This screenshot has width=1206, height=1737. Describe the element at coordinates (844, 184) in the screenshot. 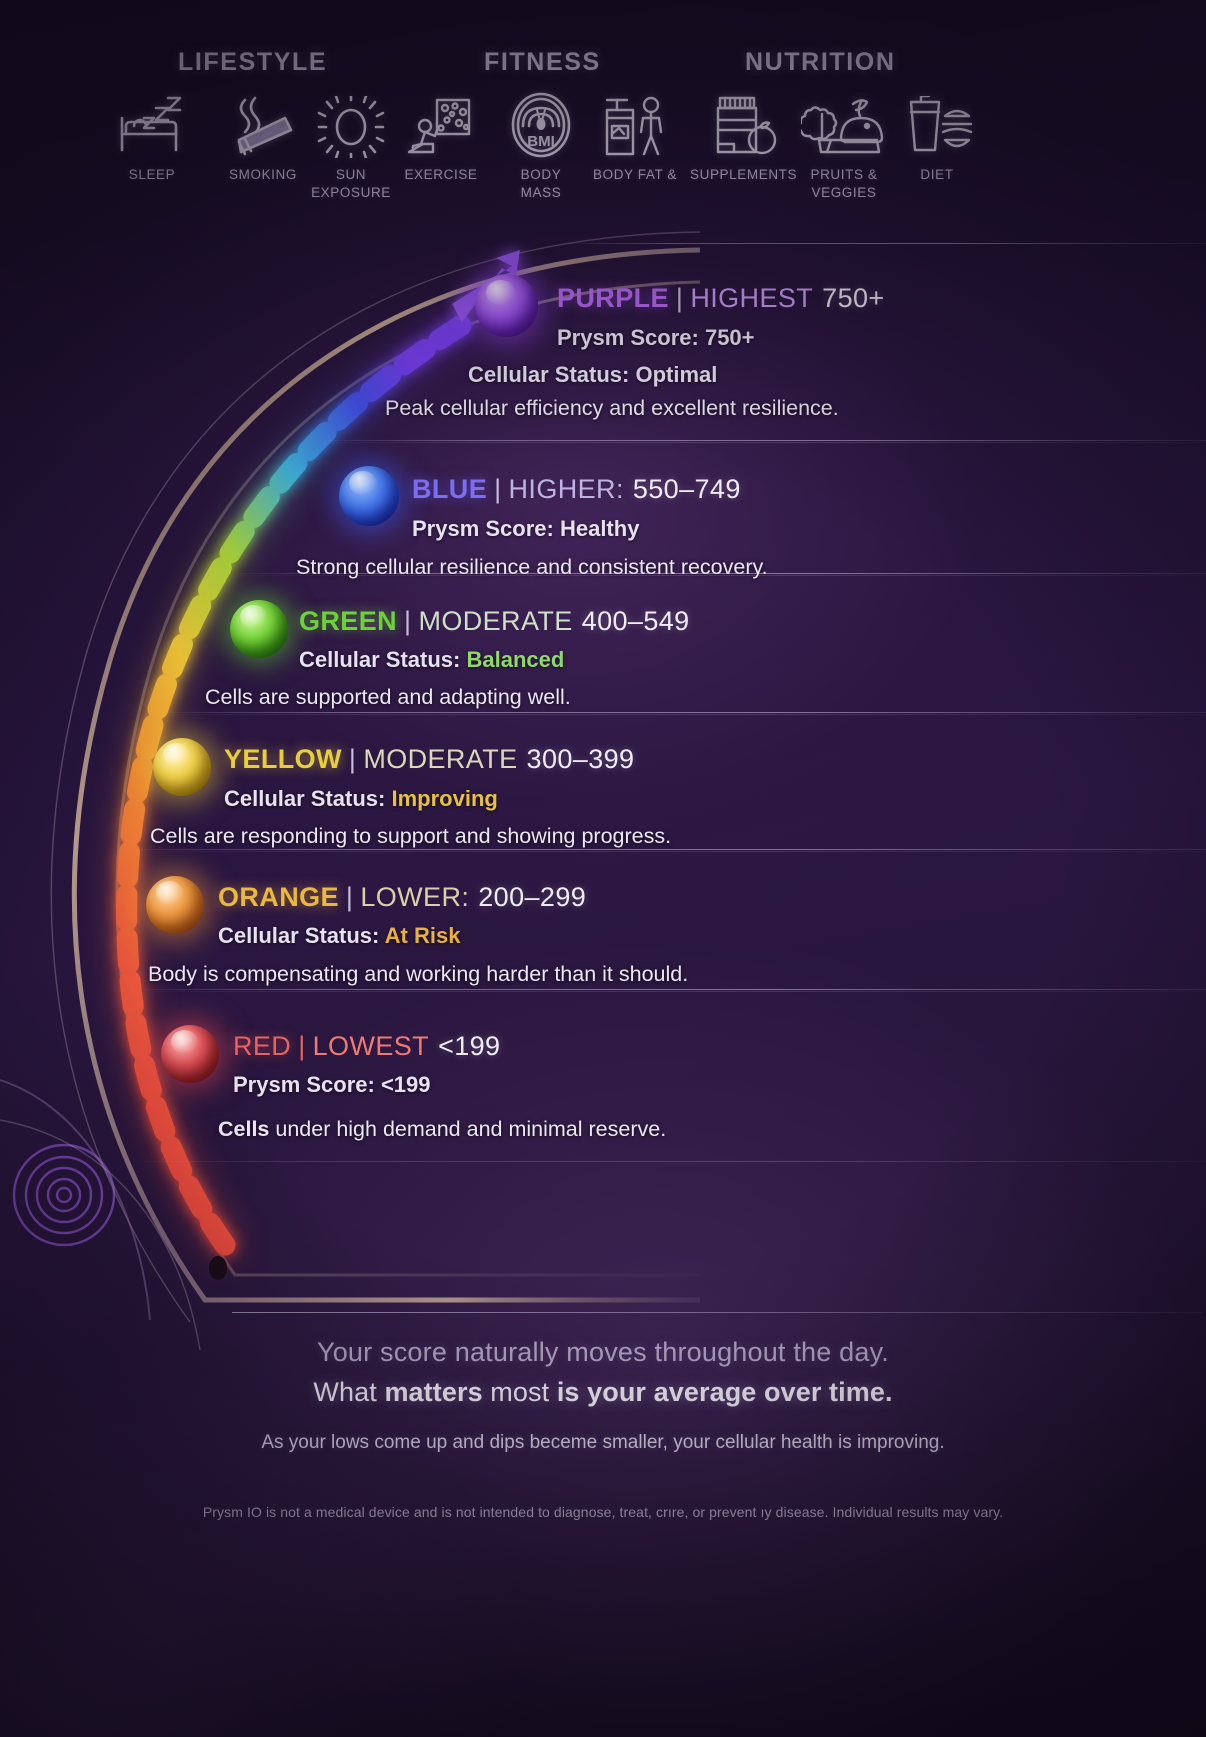

I see `metric-label: PRUITS & VEGGIES` at that location.